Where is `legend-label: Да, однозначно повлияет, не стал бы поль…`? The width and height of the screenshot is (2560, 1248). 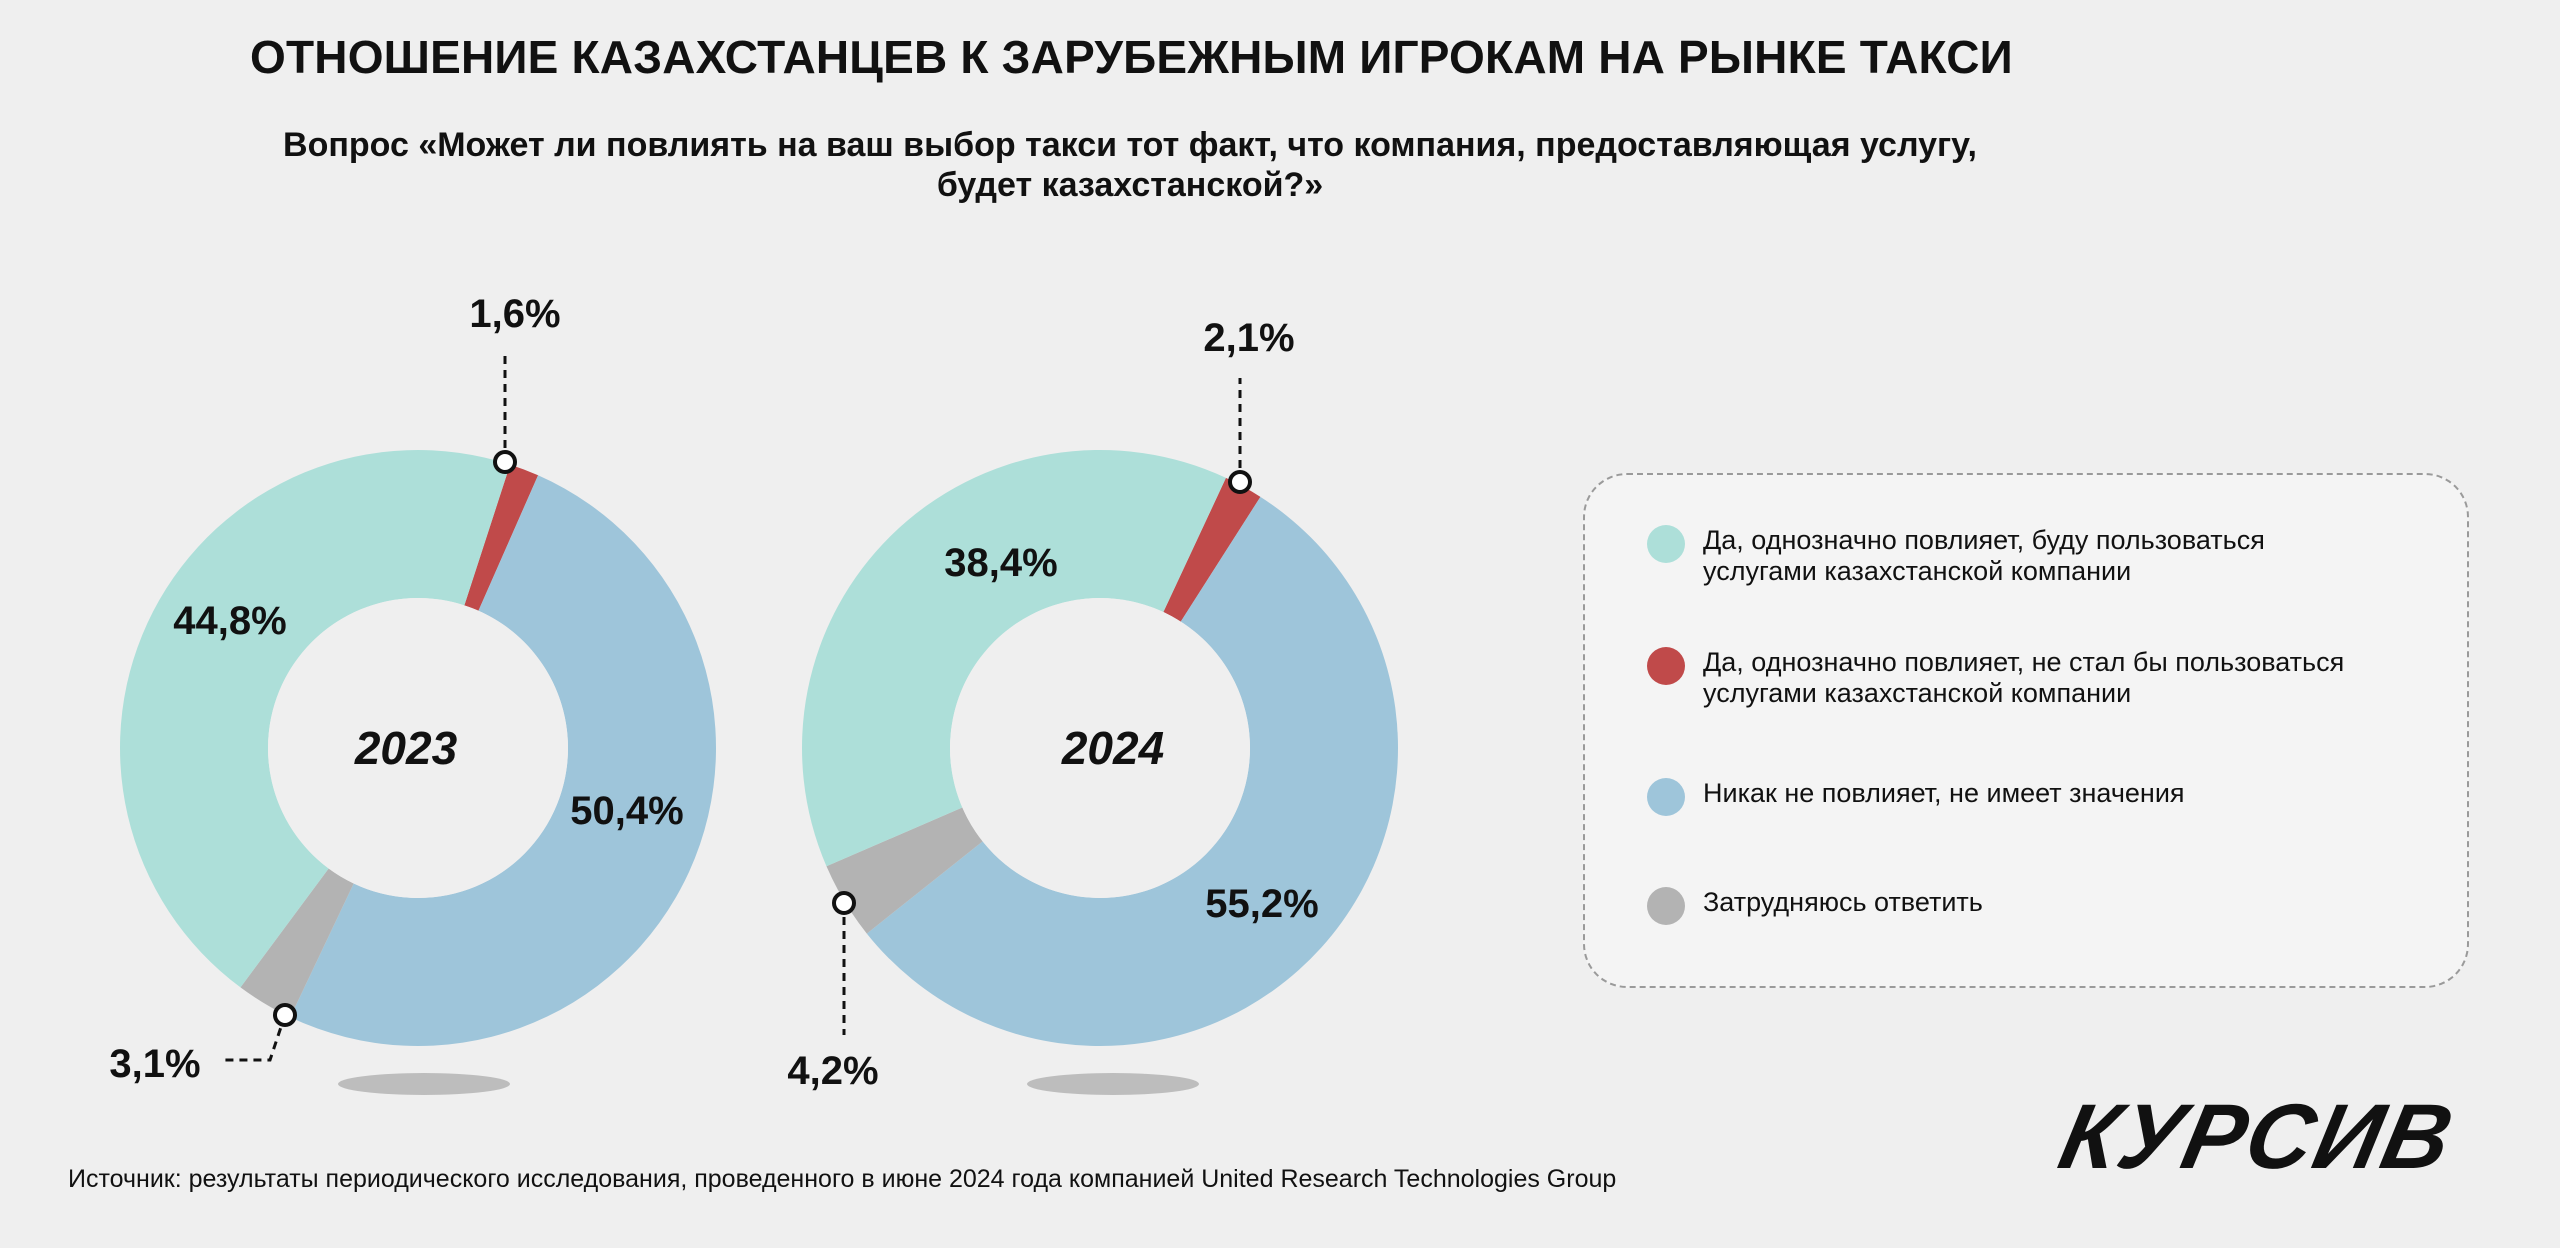 legend-label: Да, однозначно повлияет, не стал бы поль… is located at coordinates (2073, 678).